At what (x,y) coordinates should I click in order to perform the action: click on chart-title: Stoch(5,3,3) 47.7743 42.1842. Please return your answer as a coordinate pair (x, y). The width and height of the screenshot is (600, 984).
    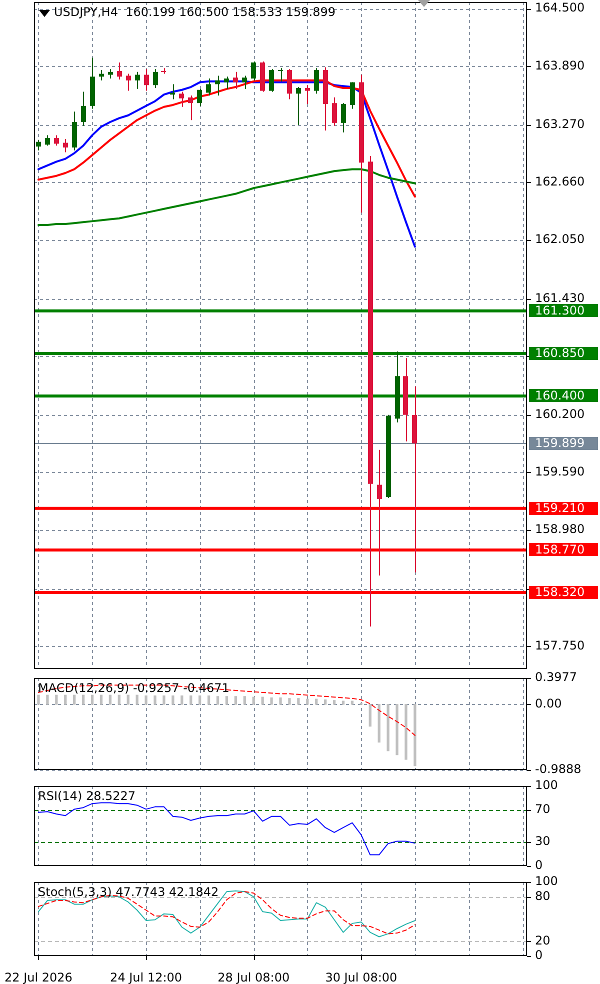
    Looking at the image, I should click on (128, 892).